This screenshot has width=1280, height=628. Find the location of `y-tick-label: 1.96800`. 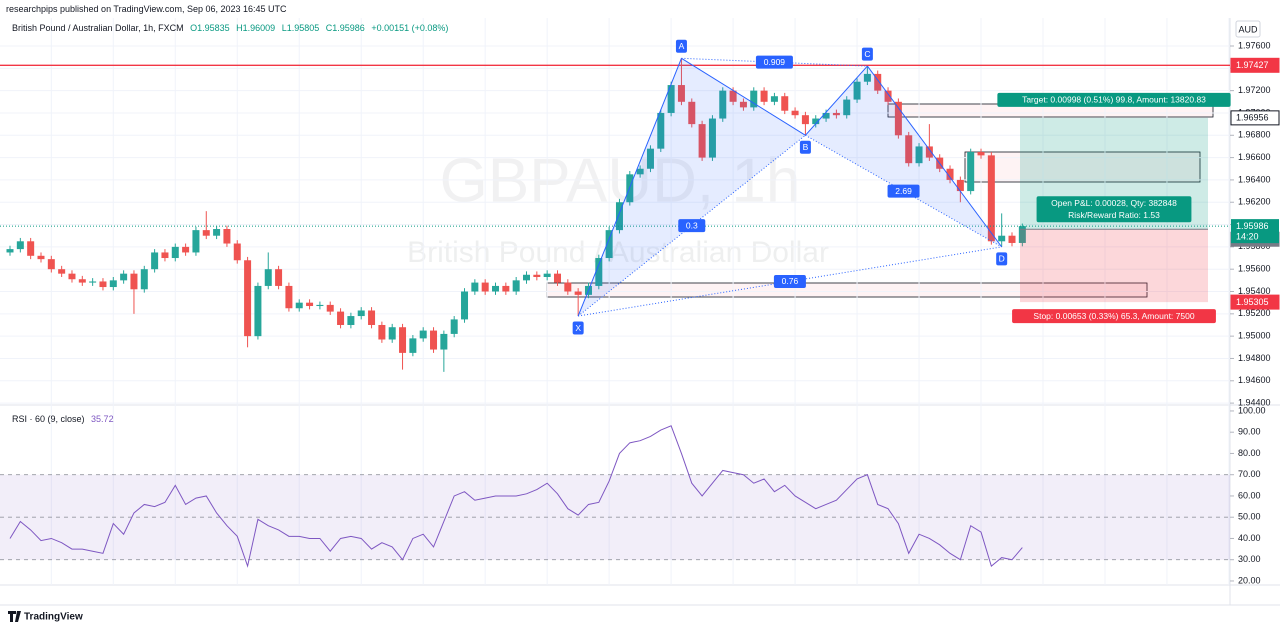

y-tick-label: 1.96800 is located at coordinates (1254, 135).